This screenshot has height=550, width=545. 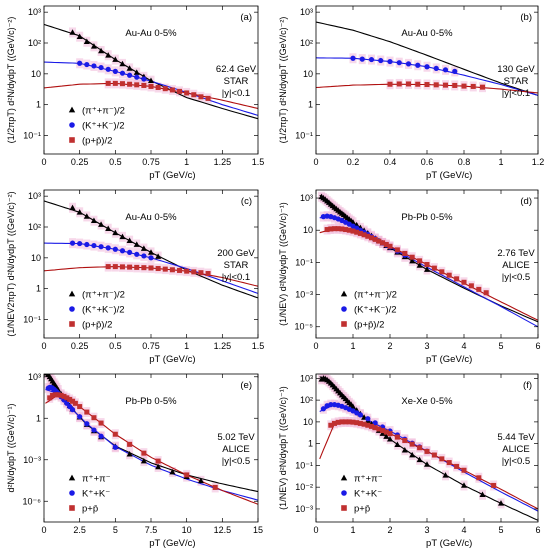 I want to click on panel-label: (a), so click(x=246, y=17).